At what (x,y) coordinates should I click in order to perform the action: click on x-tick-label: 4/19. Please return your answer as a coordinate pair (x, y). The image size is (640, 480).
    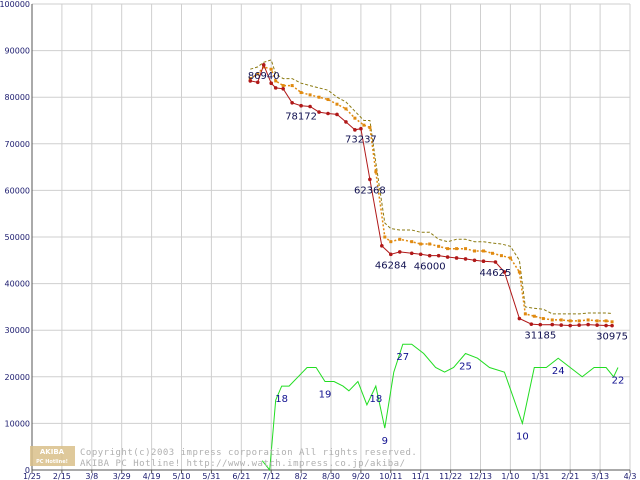
    Looking at the image, I should click on (152, 476).